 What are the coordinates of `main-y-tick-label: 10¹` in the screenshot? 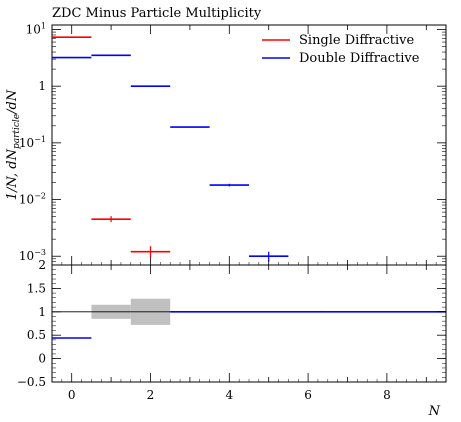 It's located at (36, 28).